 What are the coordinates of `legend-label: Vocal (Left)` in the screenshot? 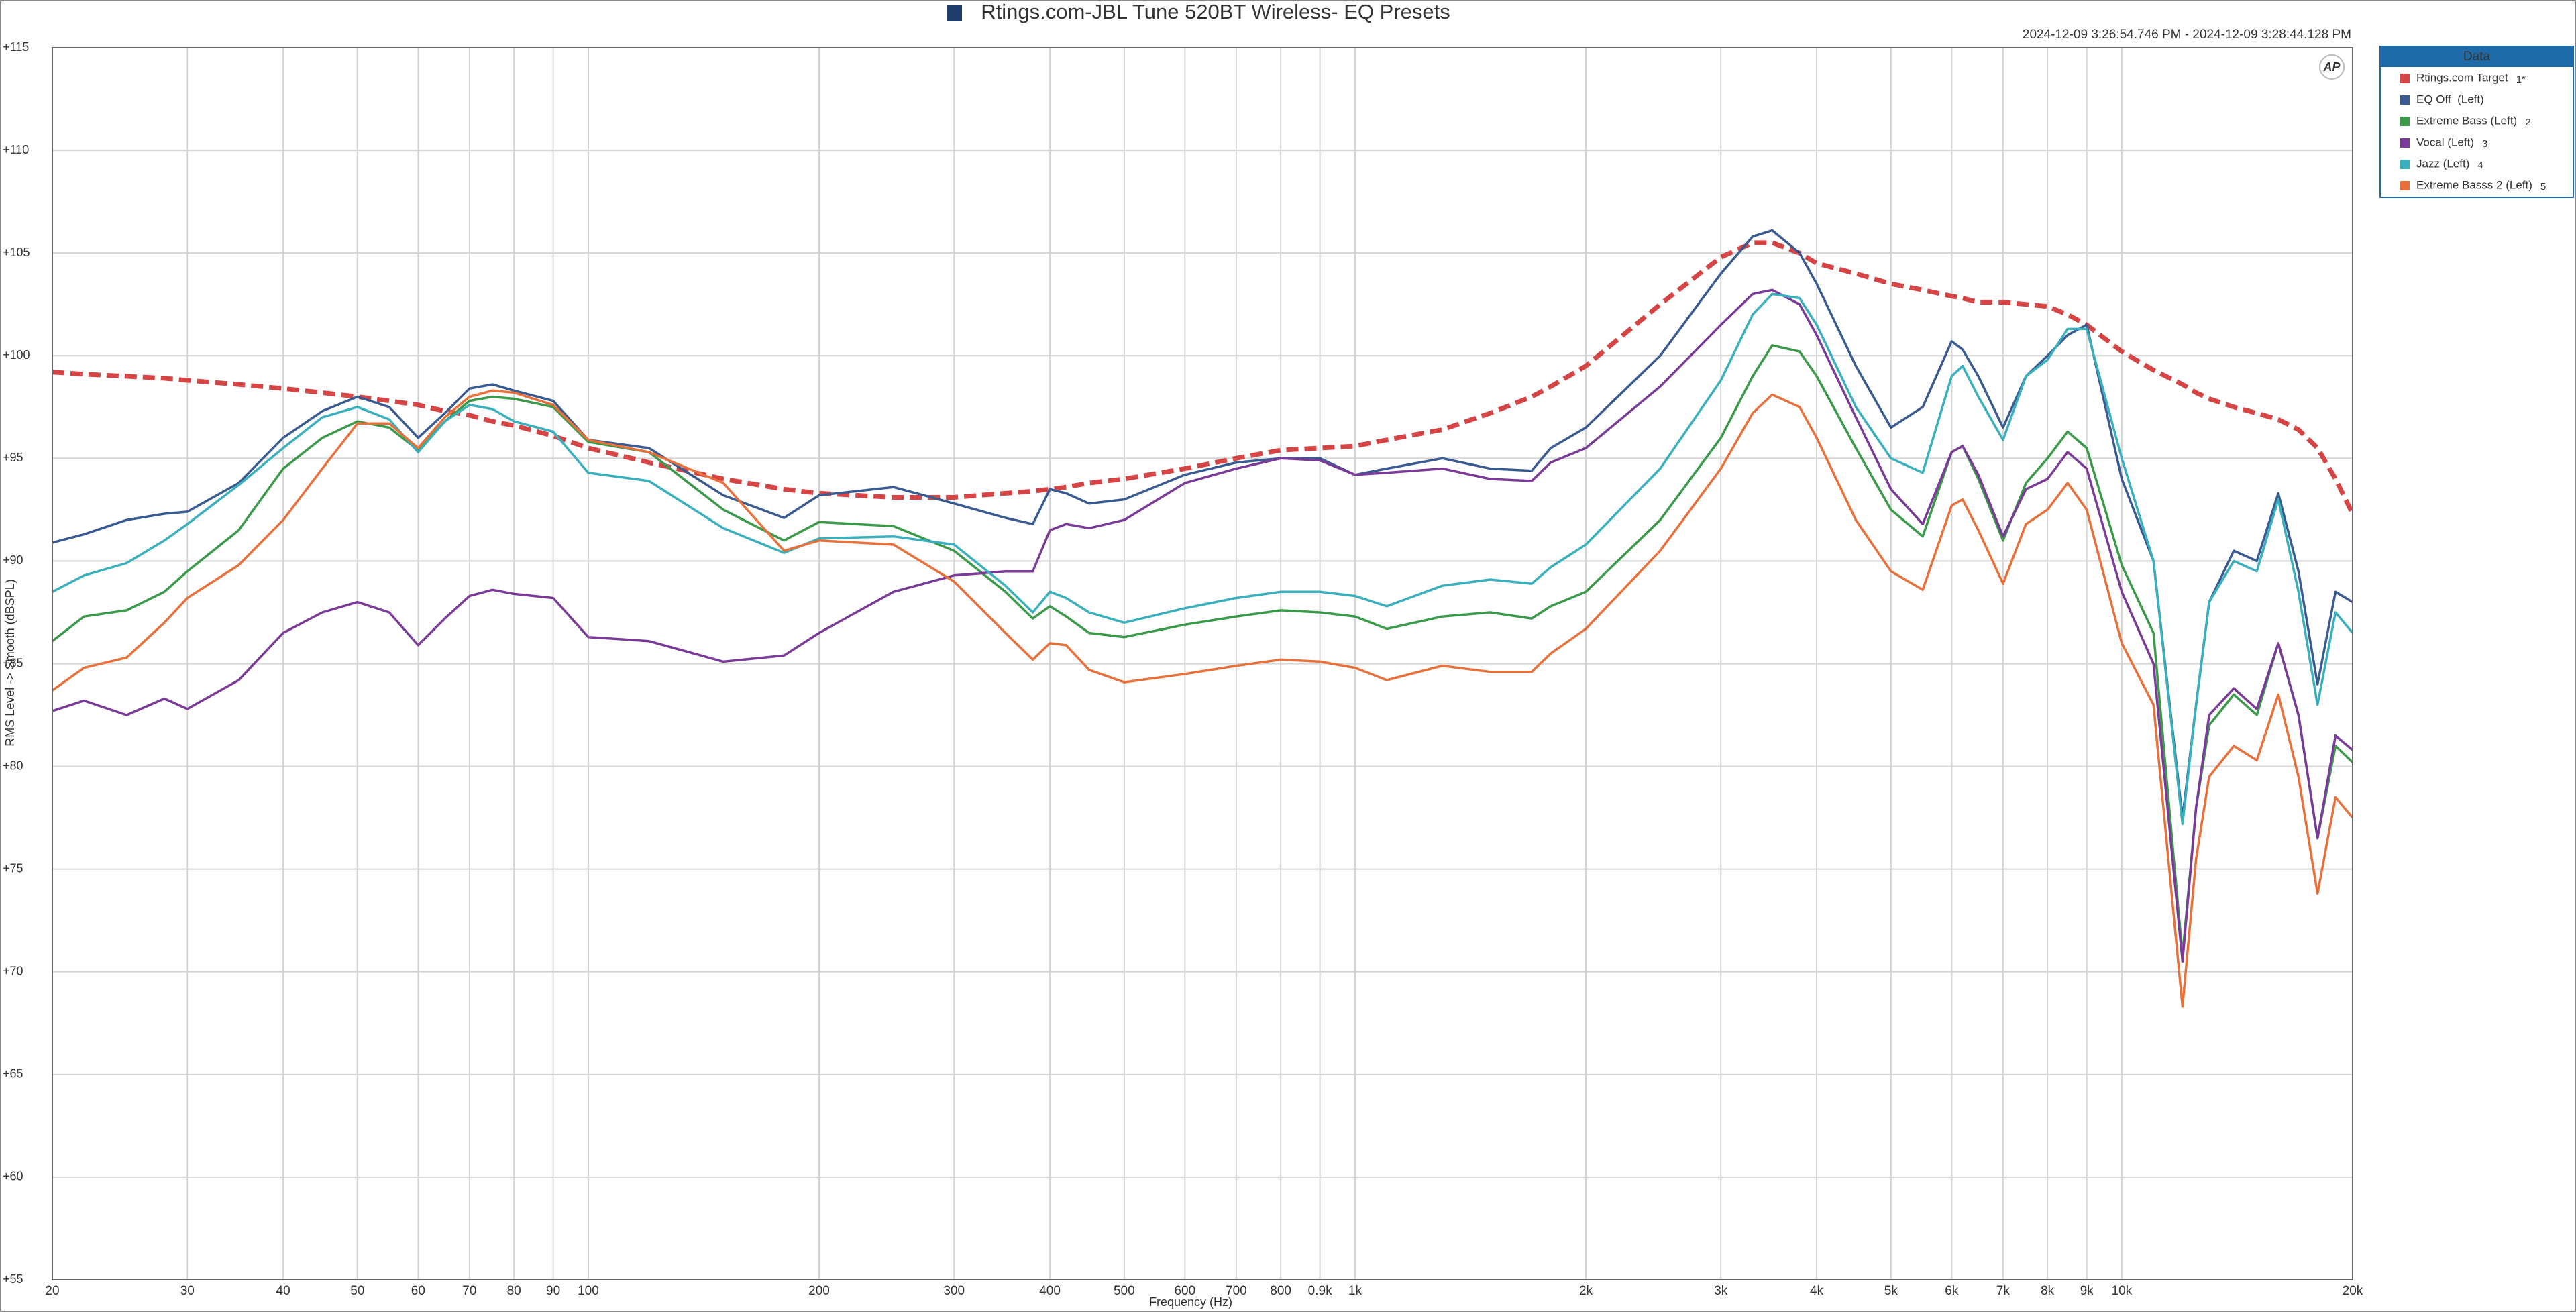 It's located at (2445, 141).